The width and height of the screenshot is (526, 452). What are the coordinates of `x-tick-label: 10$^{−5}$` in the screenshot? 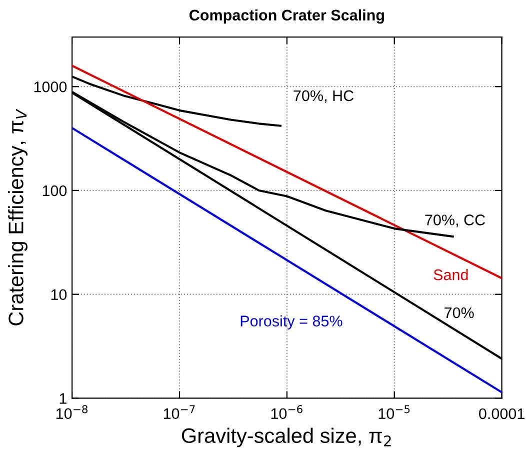 It's located at (394, 412).